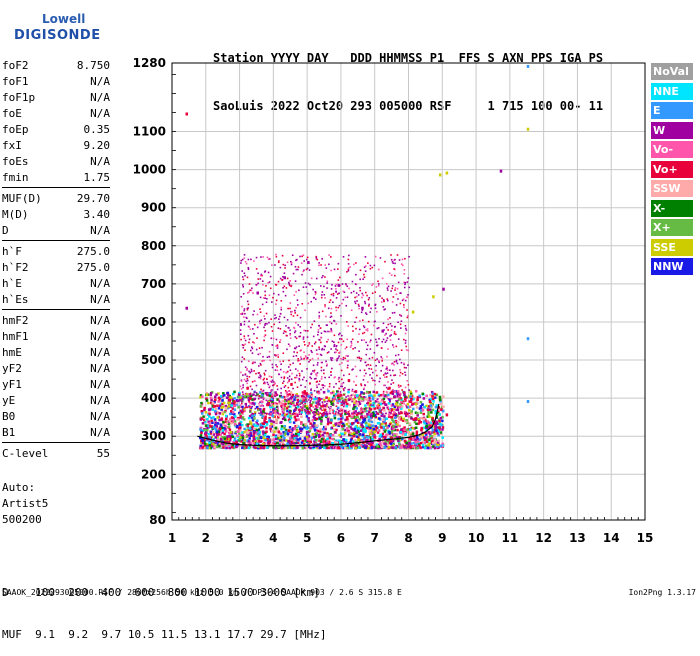 The height and width of the screenshot is (656, 700). What do you see at coordinates (149, 132) in the screenshot?
I see `y-tick-label: 1100` at bounding box center [149, 132].